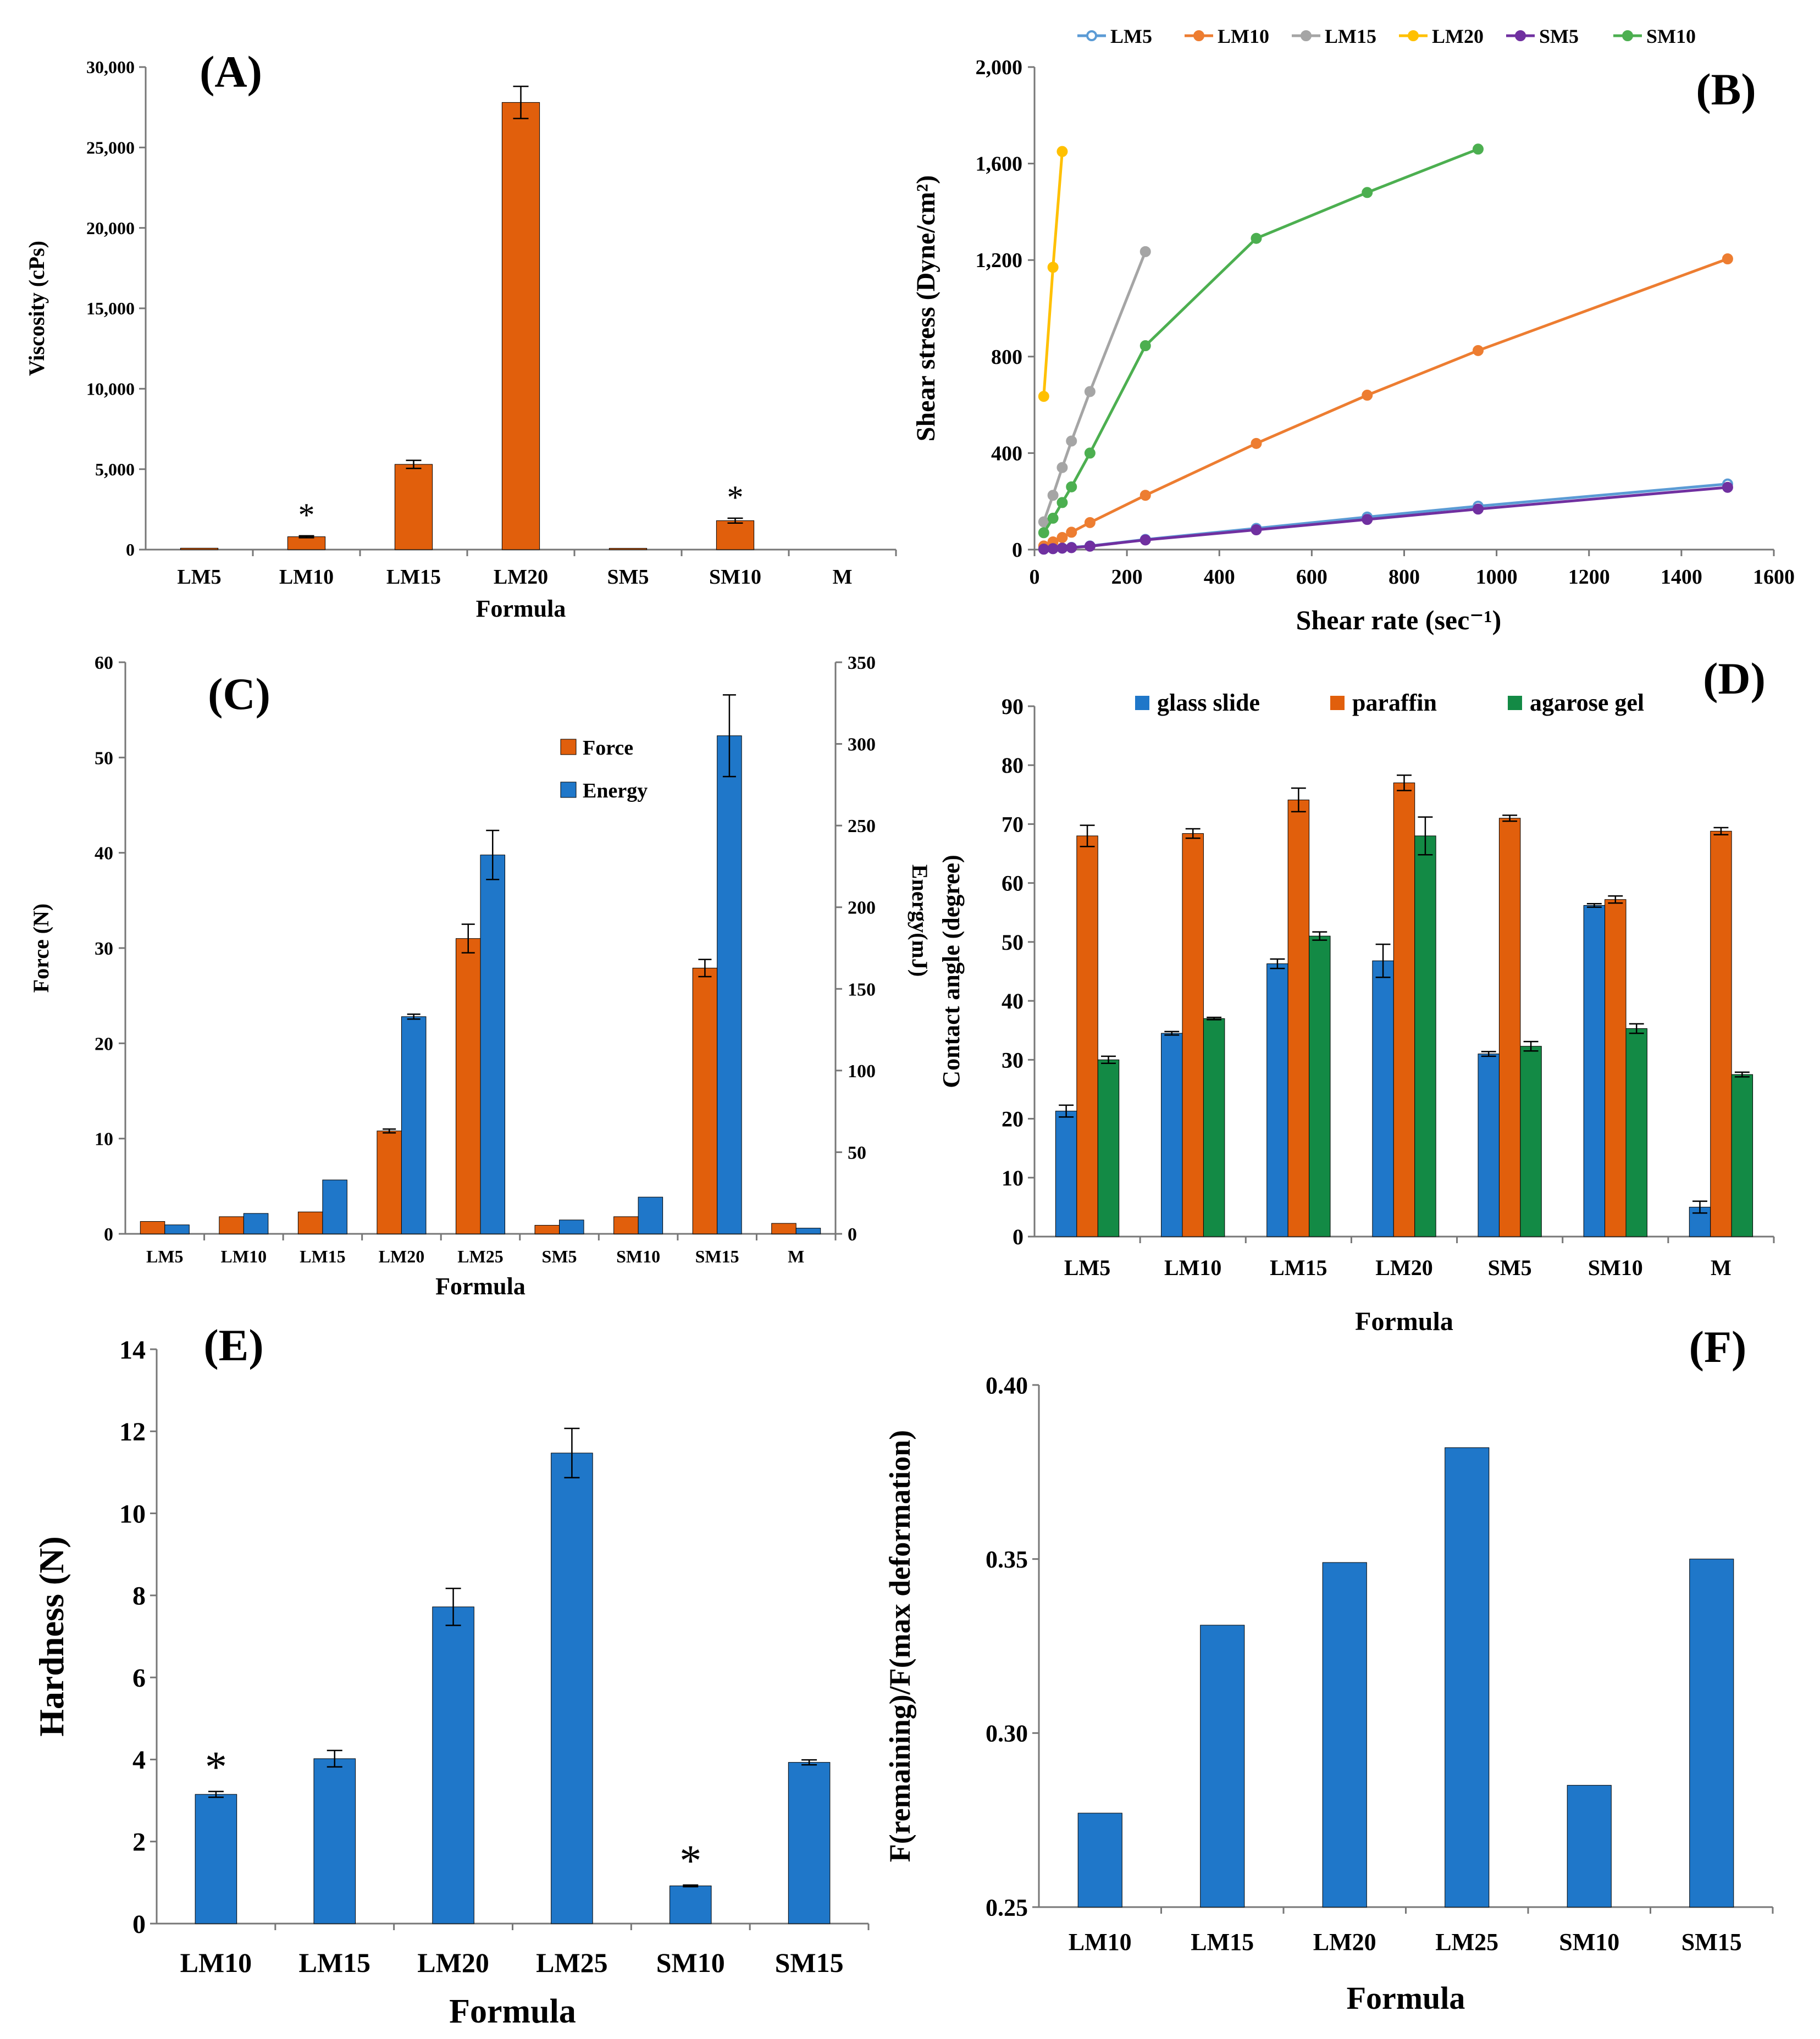  What do you see at coordinates (1013, 824) in the screenshot?
I see `y-tick-label: 70` at bounding box center [1013, 824].